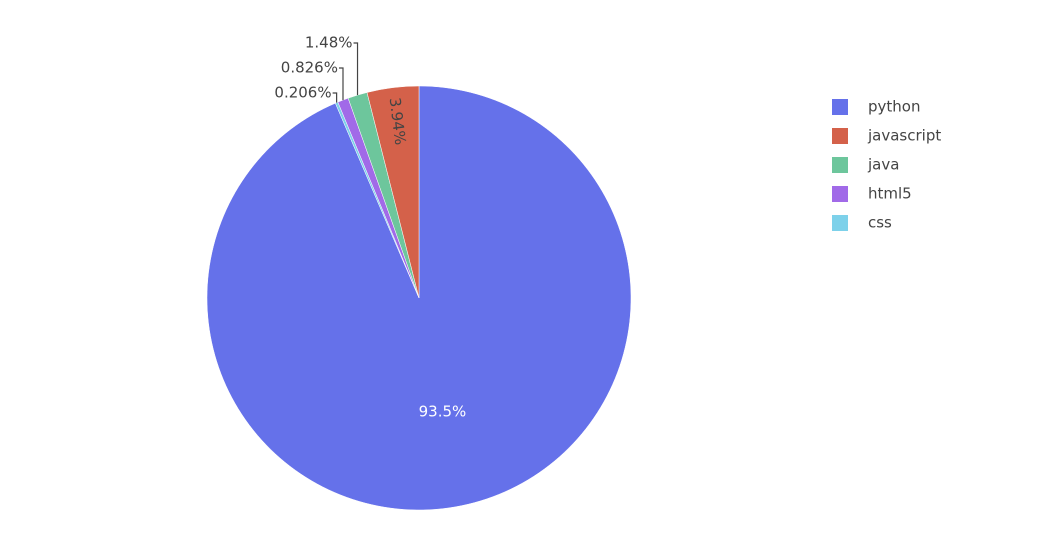  Describe the element at coordinates (393, 192) in the screenshot. I see `pie-slice` at that location.